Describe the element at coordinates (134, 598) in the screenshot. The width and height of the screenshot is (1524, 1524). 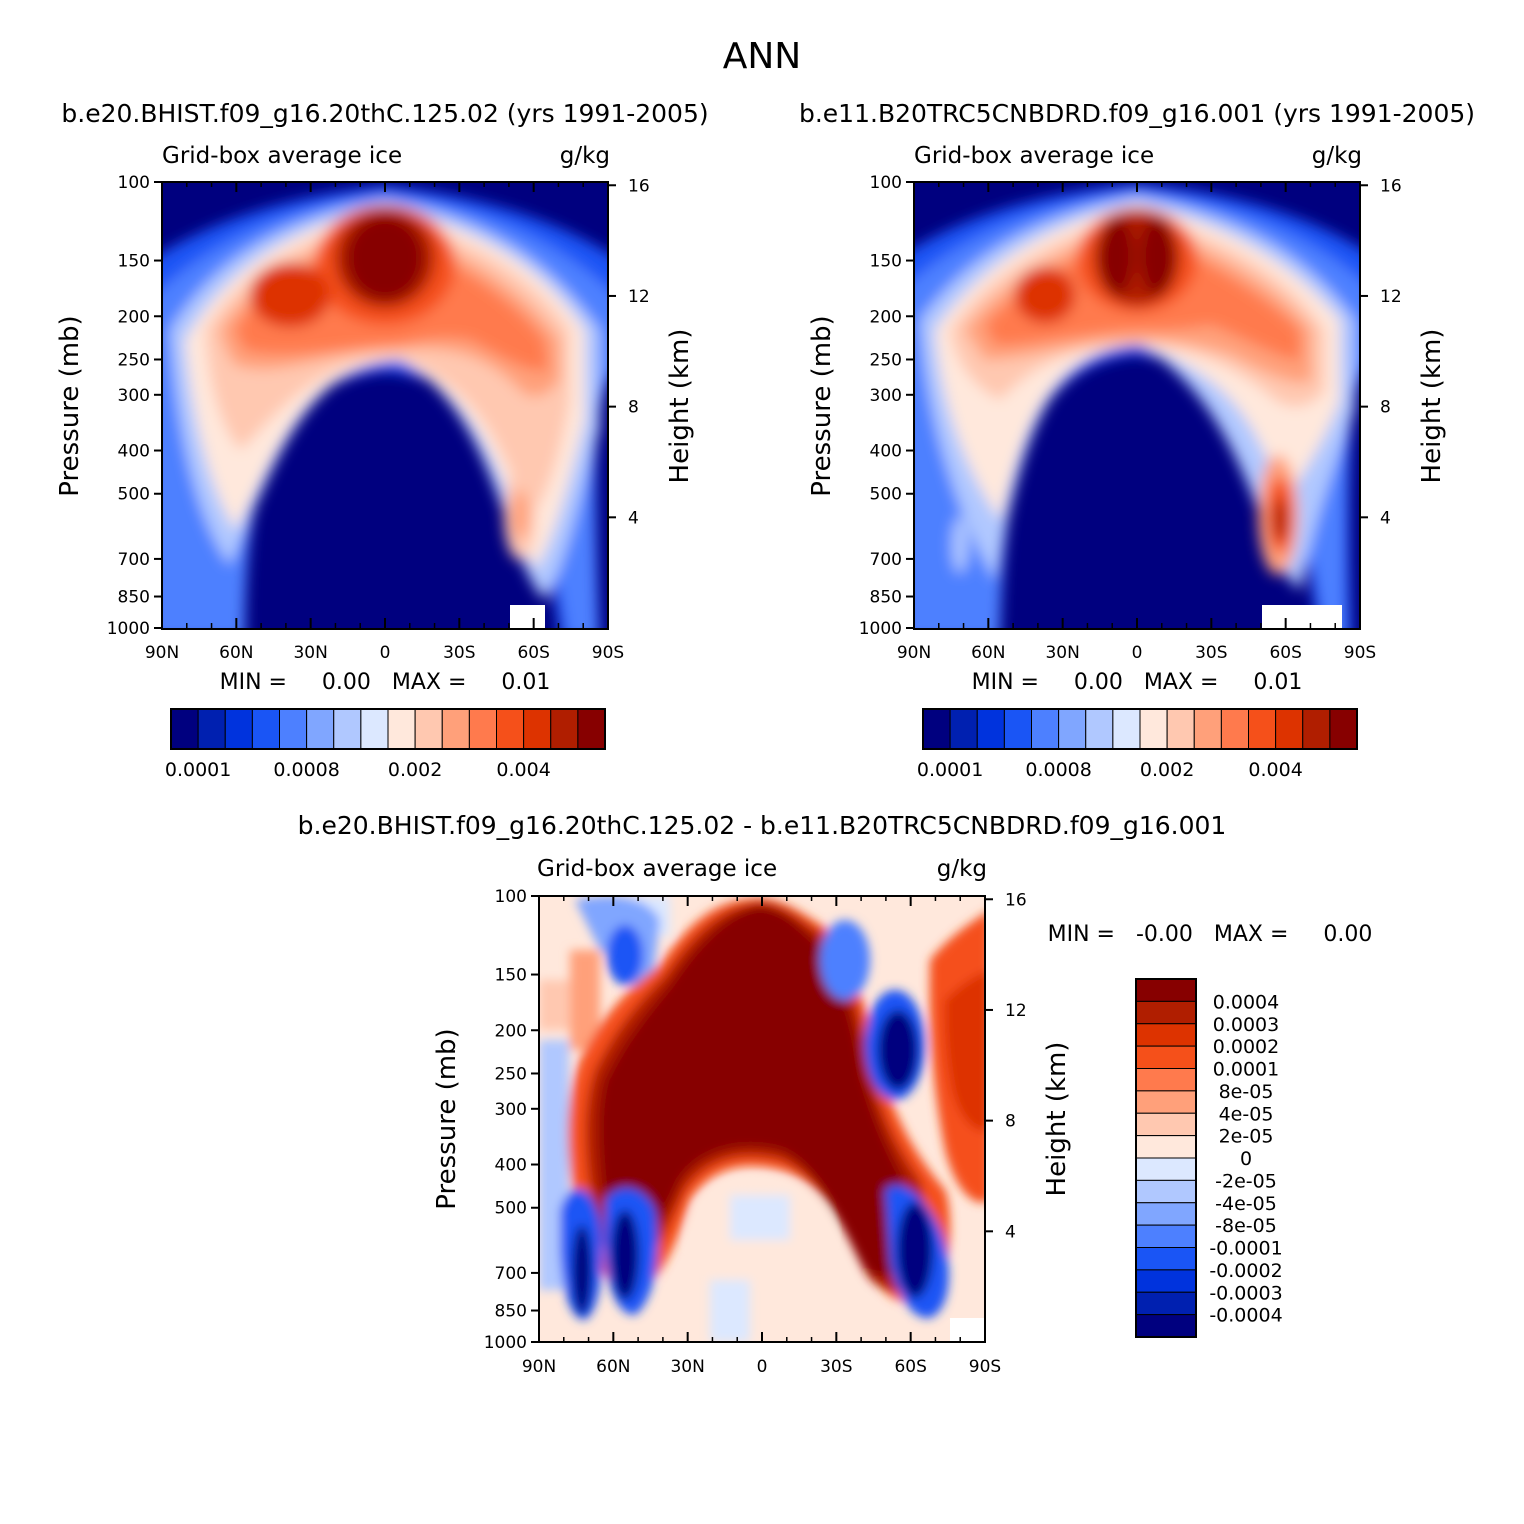
I see `y-tick-label: 850` at that location.